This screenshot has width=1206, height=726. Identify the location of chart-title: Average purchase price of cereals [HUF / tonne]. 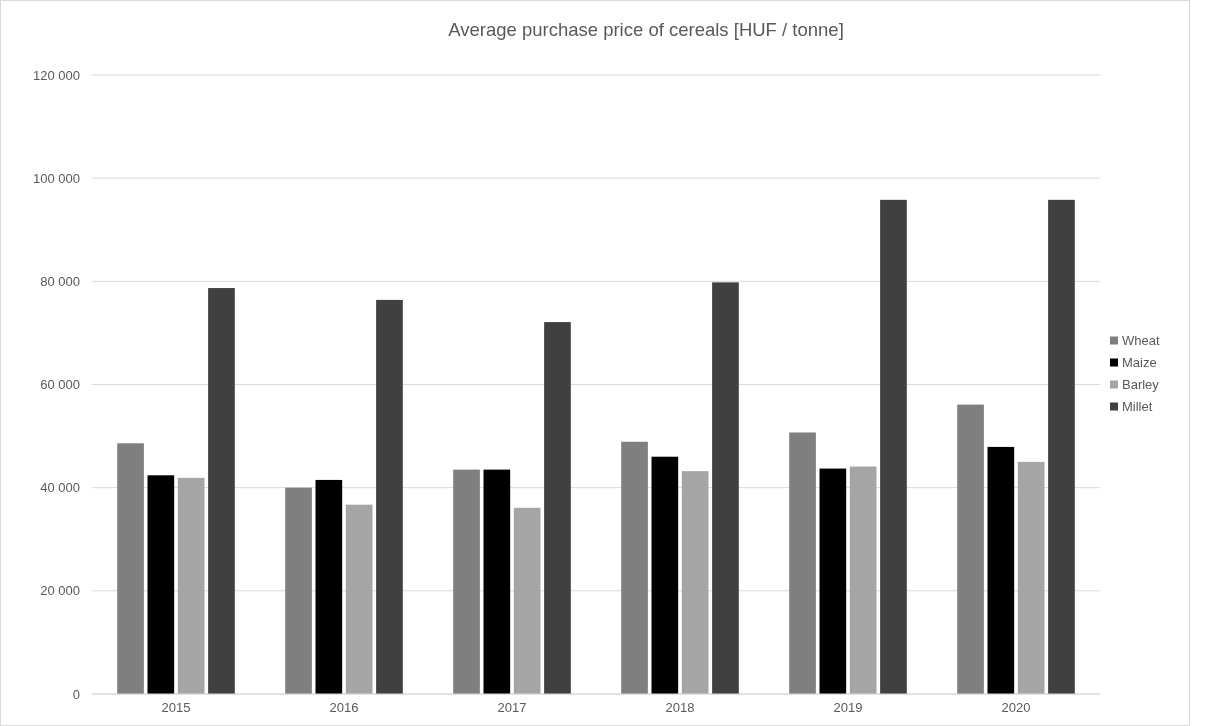
(646, 29).